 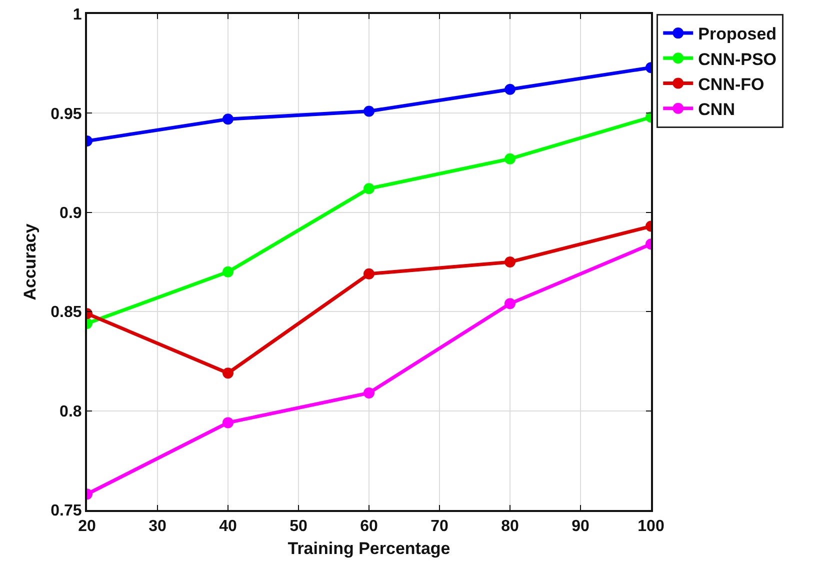 I want to click on x-axis-title: Training Percentage, so click(x=369, y=548).